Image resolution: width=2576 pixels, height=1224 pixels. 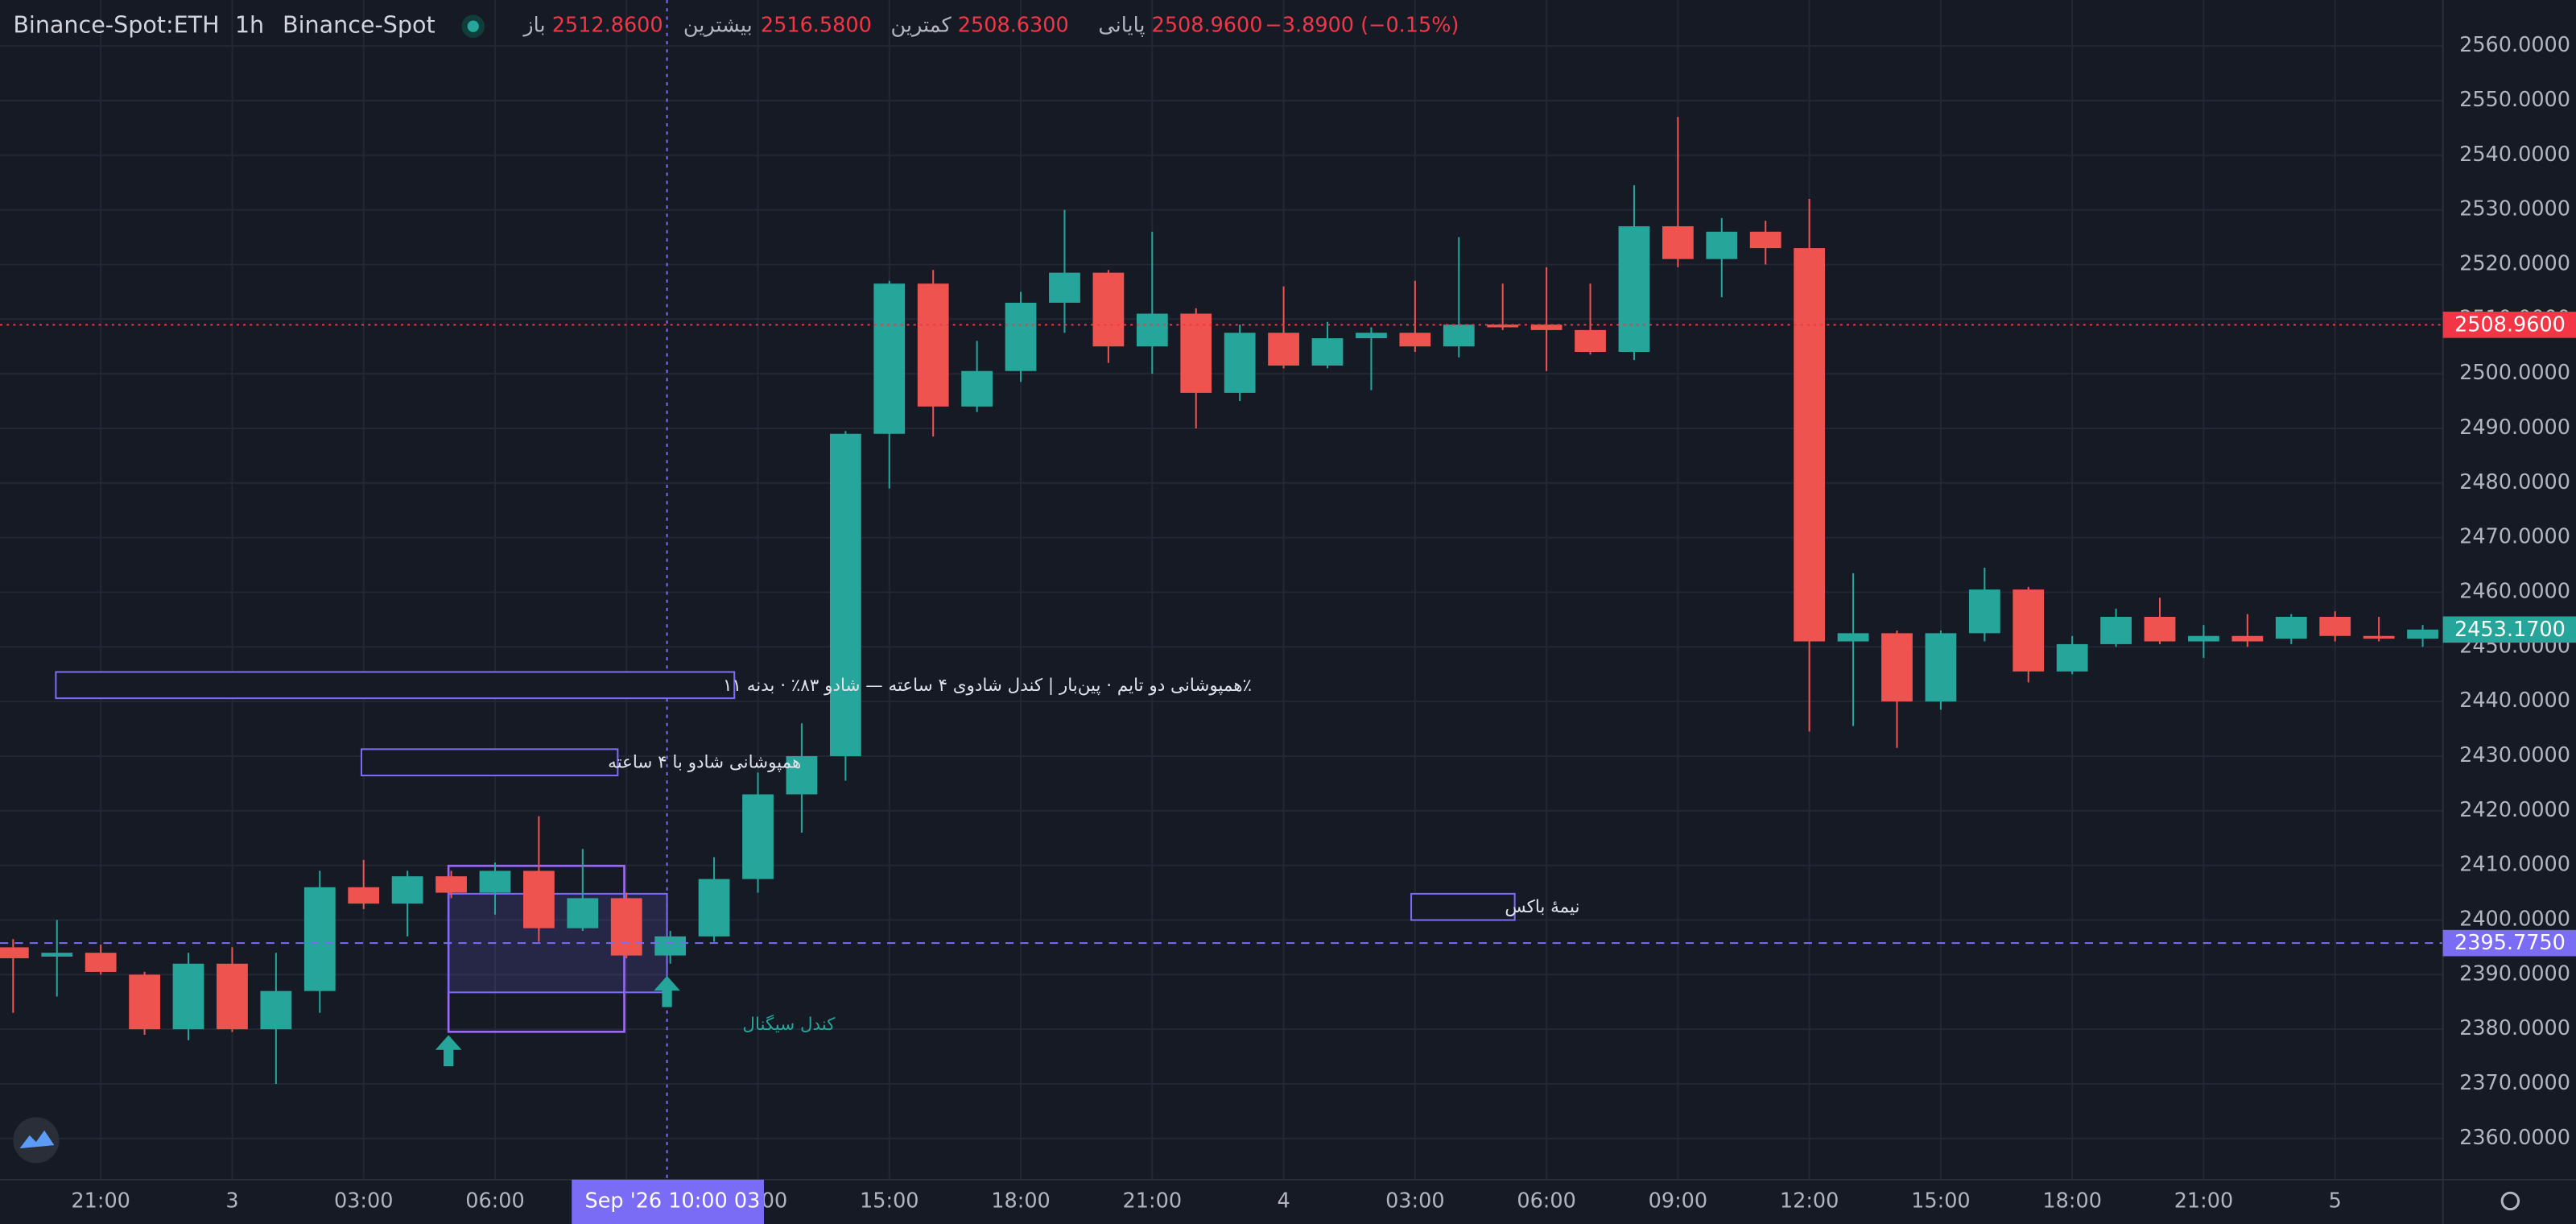 I want to click on y-tick-label: 2560.0000, so click(x=2514, y=45).